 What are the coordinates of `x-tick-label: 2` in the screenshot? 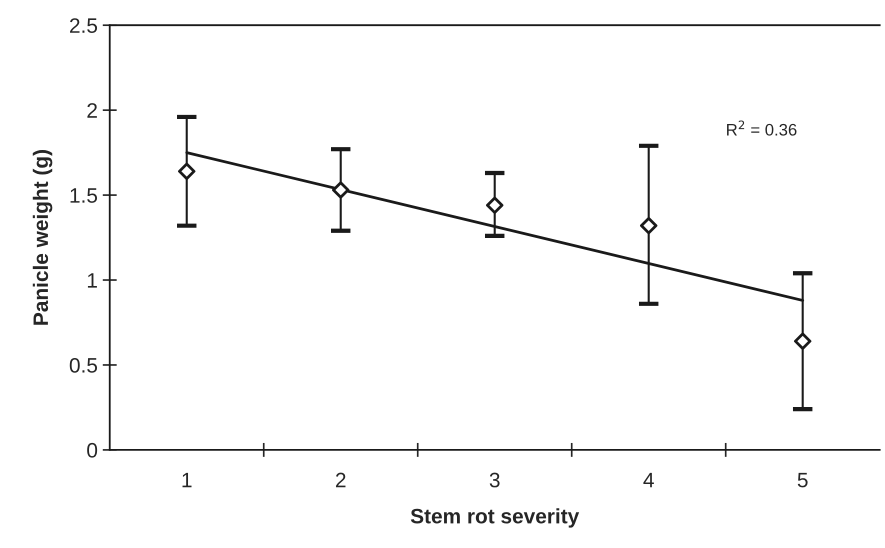 It's located at (341, 480).